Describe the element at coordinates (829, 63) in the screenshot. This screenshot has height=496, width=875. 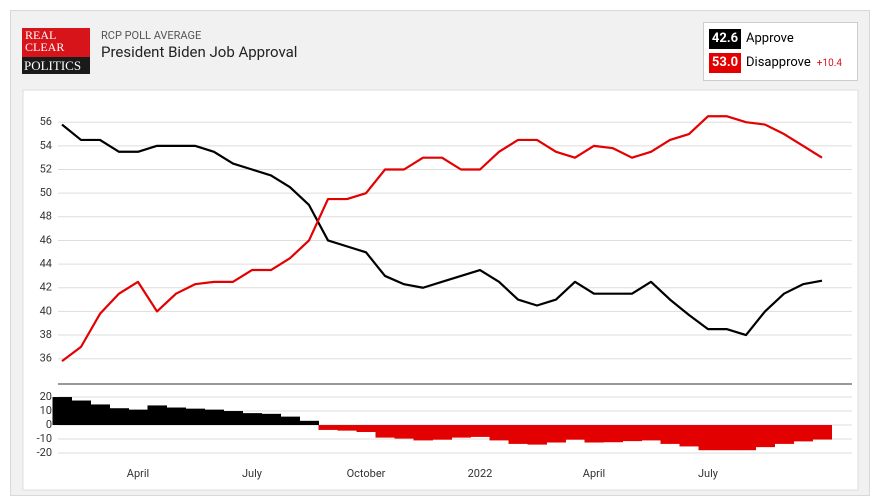
I see `spread-label: +10.4` at that location.